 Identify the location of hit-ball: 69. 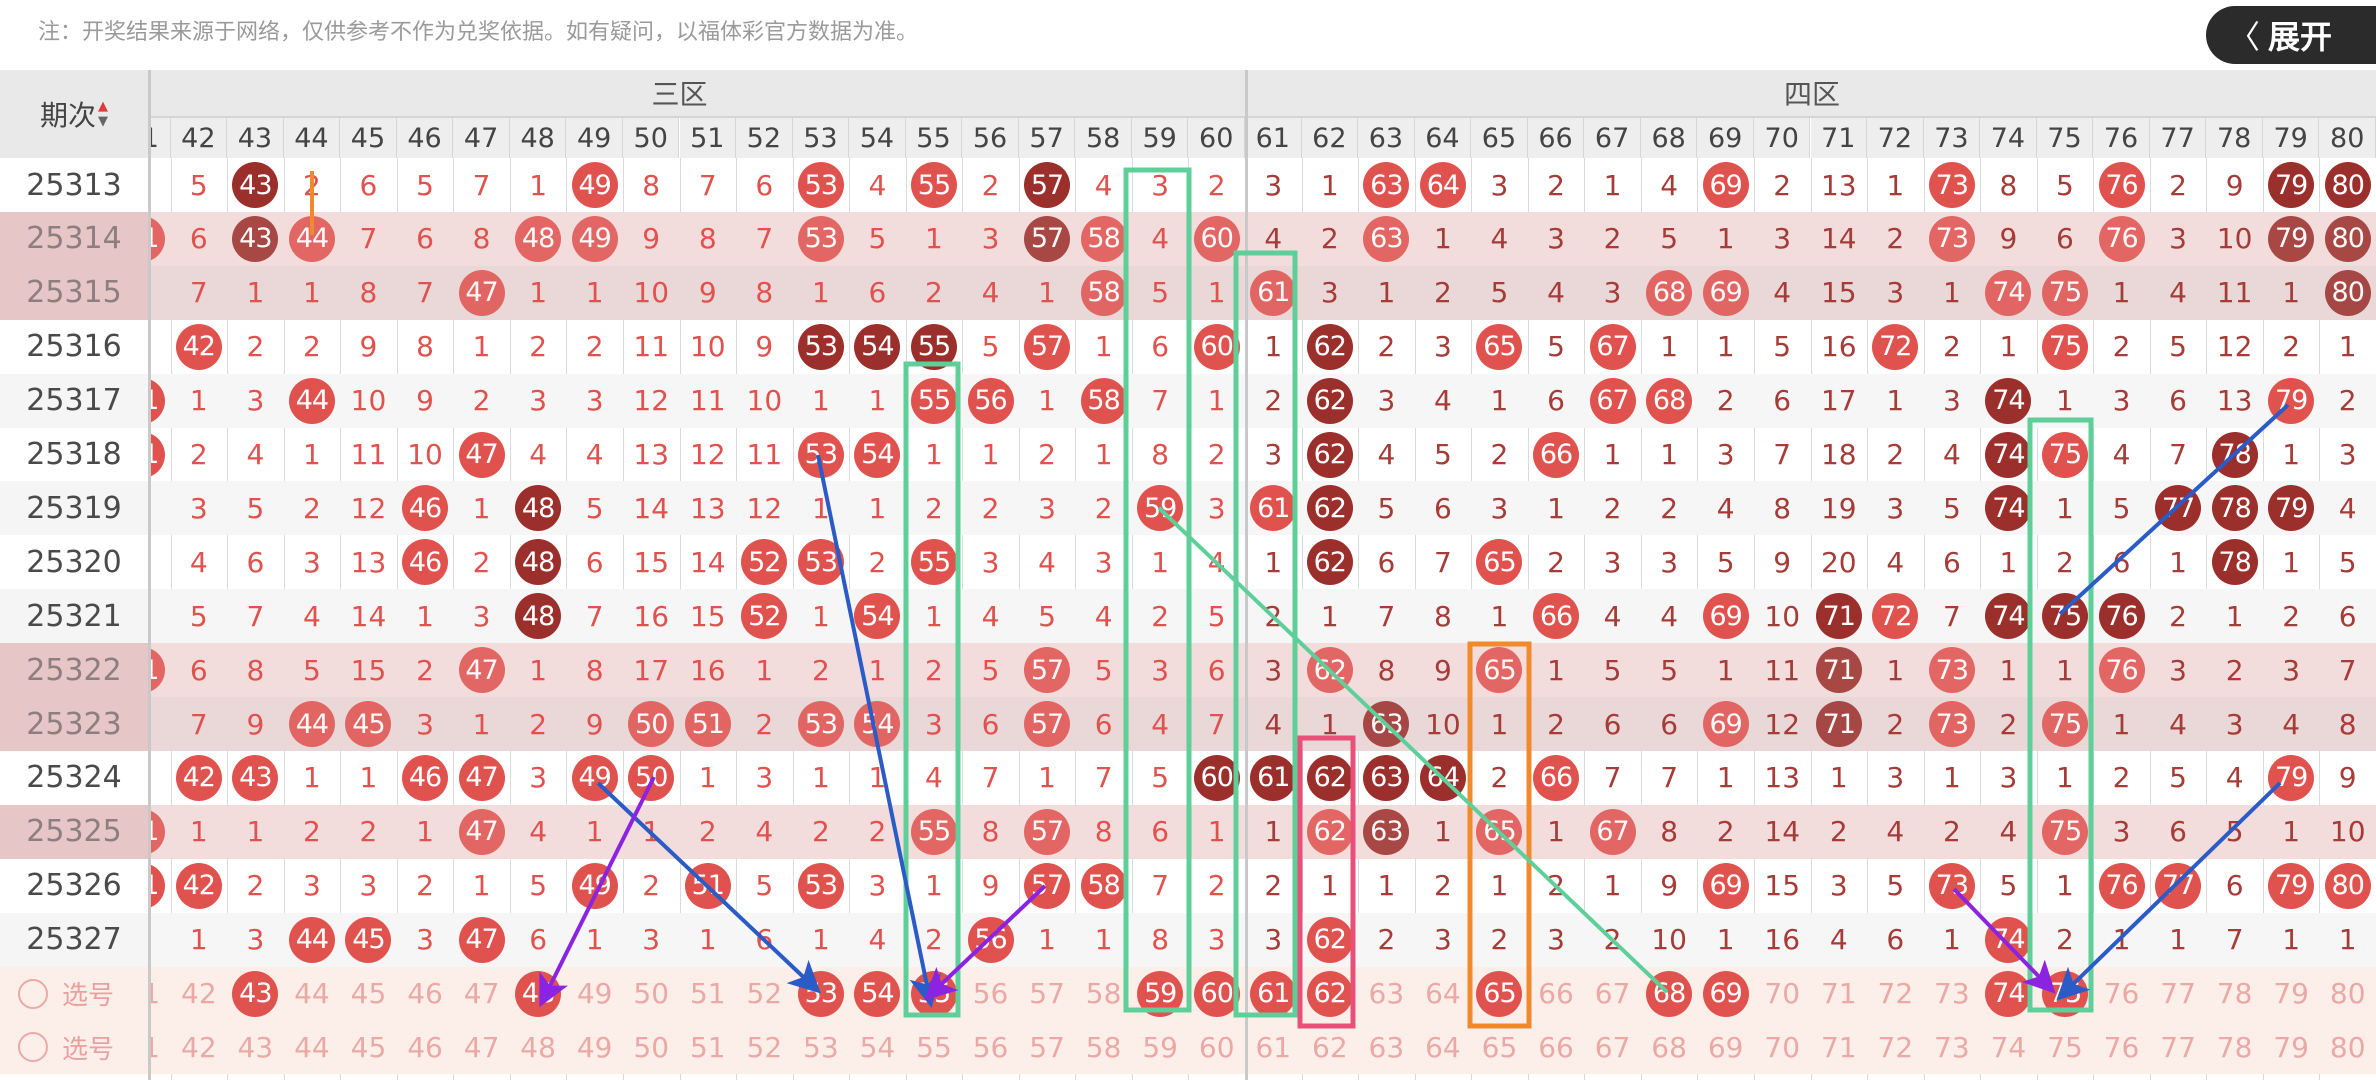
(1725, 993).